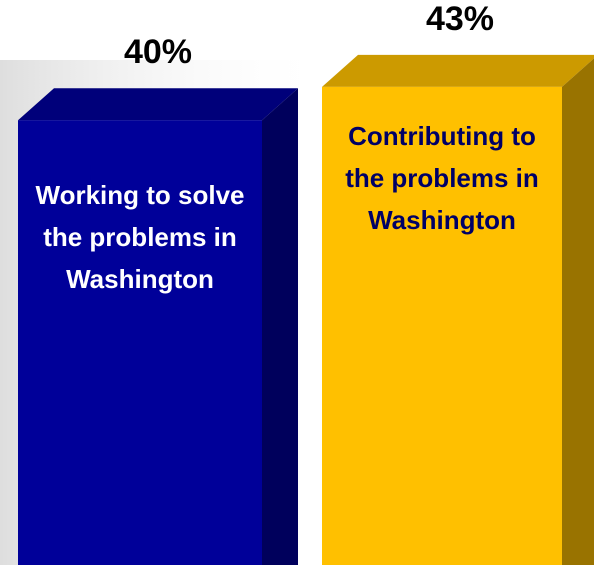  What do you see at coordinates (460, 19) in the screenshot?
I see `value-label: 43%` at bounding box center [460, 19].